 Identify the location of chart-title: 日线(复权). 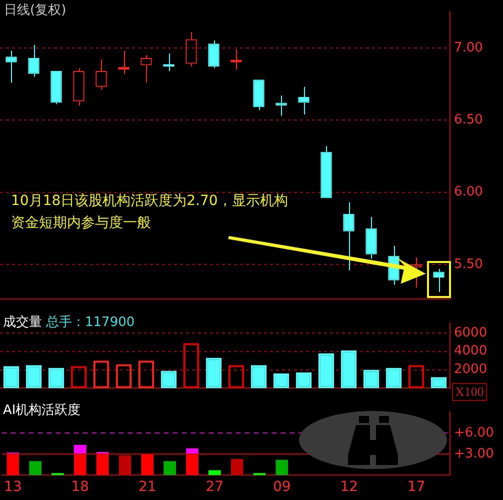
(35, 10).